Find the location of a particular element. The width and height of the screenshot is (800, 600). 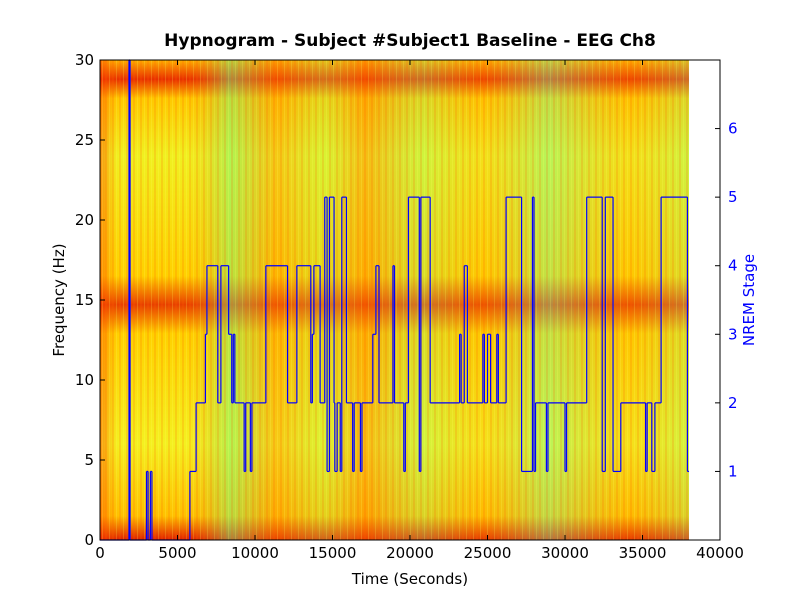

x-tick-label: 15000 is located at coordinates (333, 553).